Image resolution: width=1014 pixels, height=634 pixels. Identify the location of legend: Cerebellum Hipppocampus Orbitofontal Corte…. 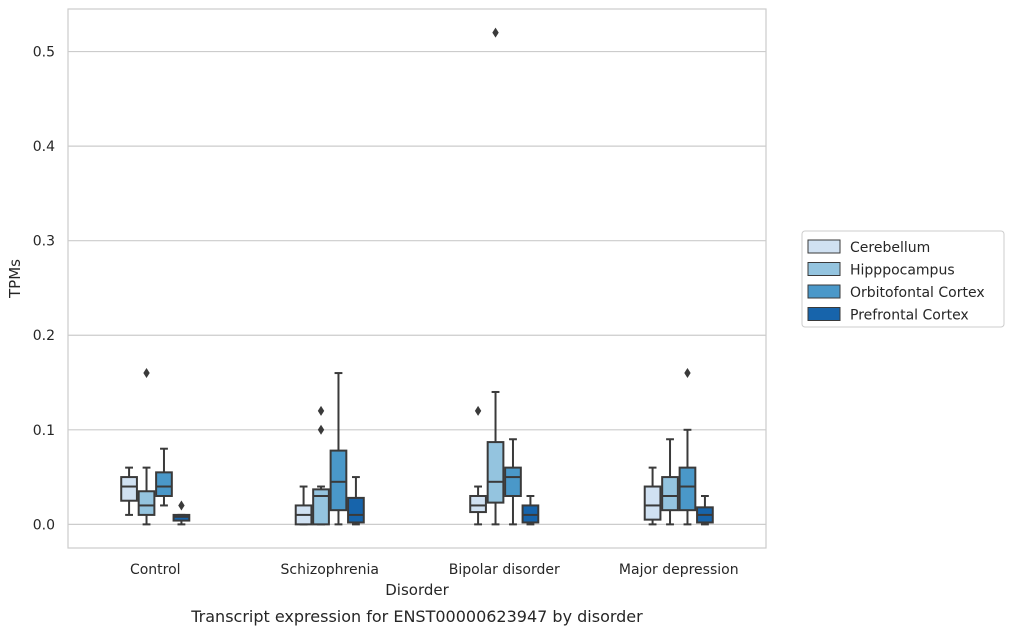
(903, 279).